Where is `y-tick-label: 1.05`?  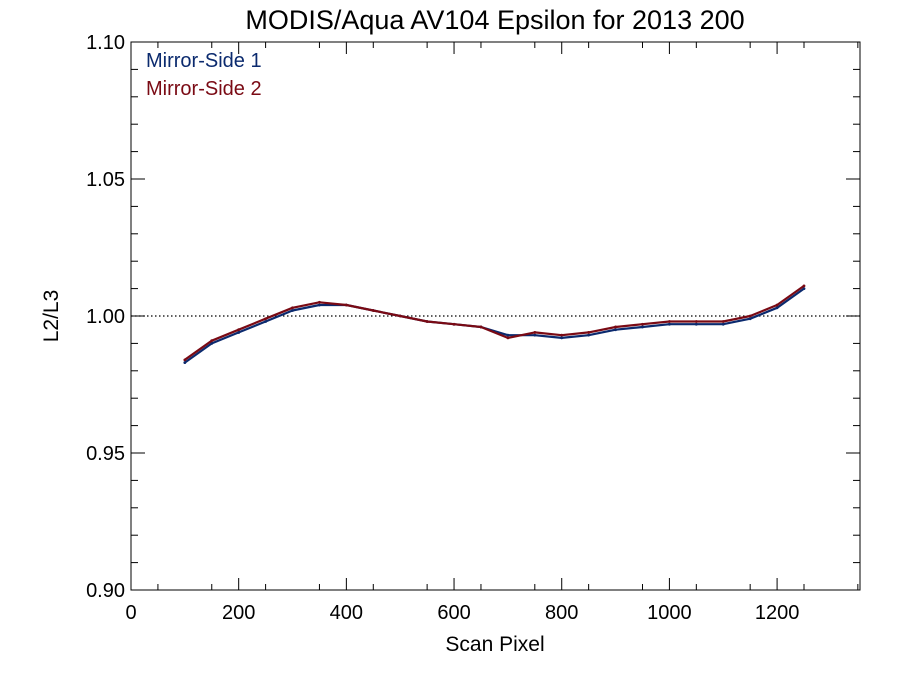 y-tick-label: 1.05 is located at coordinates (105, 180).